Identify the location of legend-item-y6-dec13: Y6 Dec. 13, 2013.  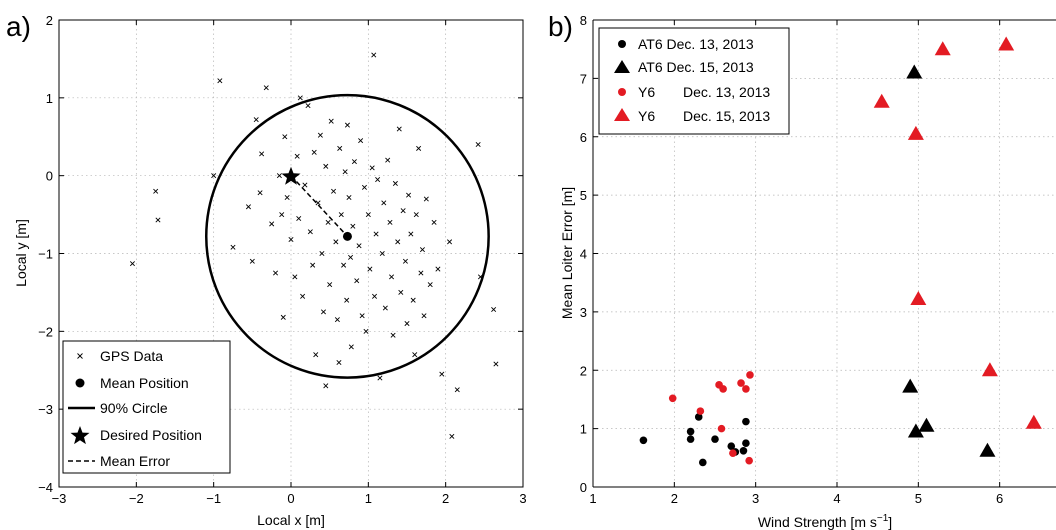
(694, 92).